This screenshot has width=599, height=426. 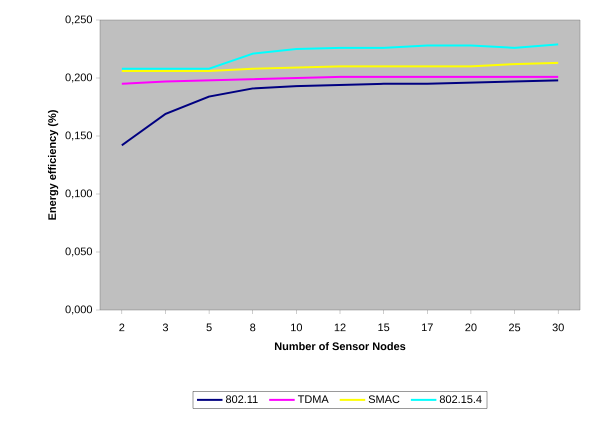 I want to click on x-tick-label: 2, so click(x=121, y=328).